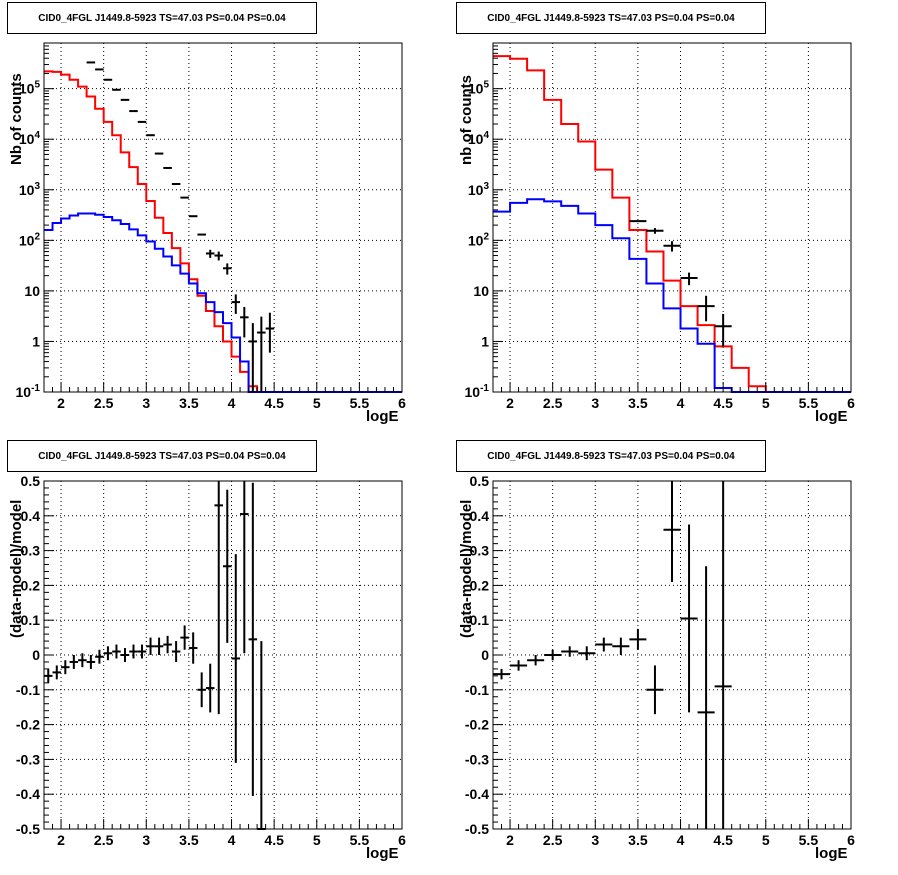 The width and height of the screenshot is (898, 875). I want to click on y-tick-label: 0.2, so click(31, 585).